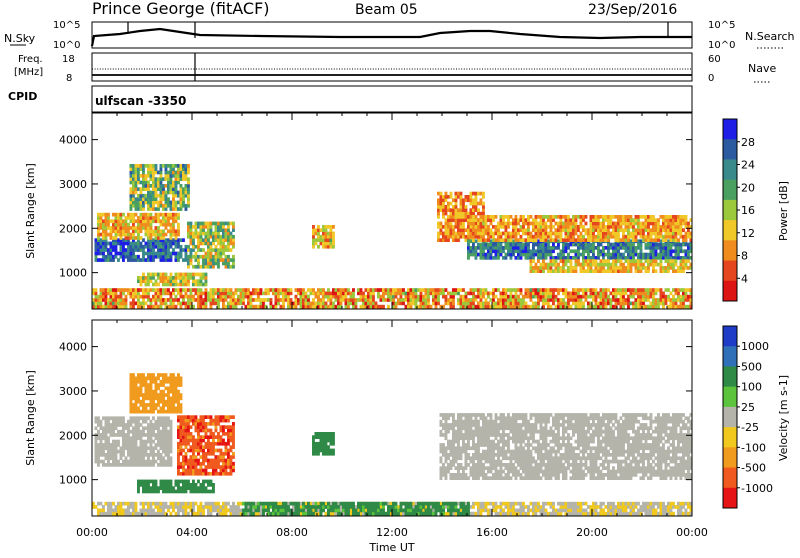  Describe the element at coordinates (399, 35) in the screenshot. I see `nsky-panel: N.Sky 10^5 10^0 10^5 10^0 N.Search` at that location.